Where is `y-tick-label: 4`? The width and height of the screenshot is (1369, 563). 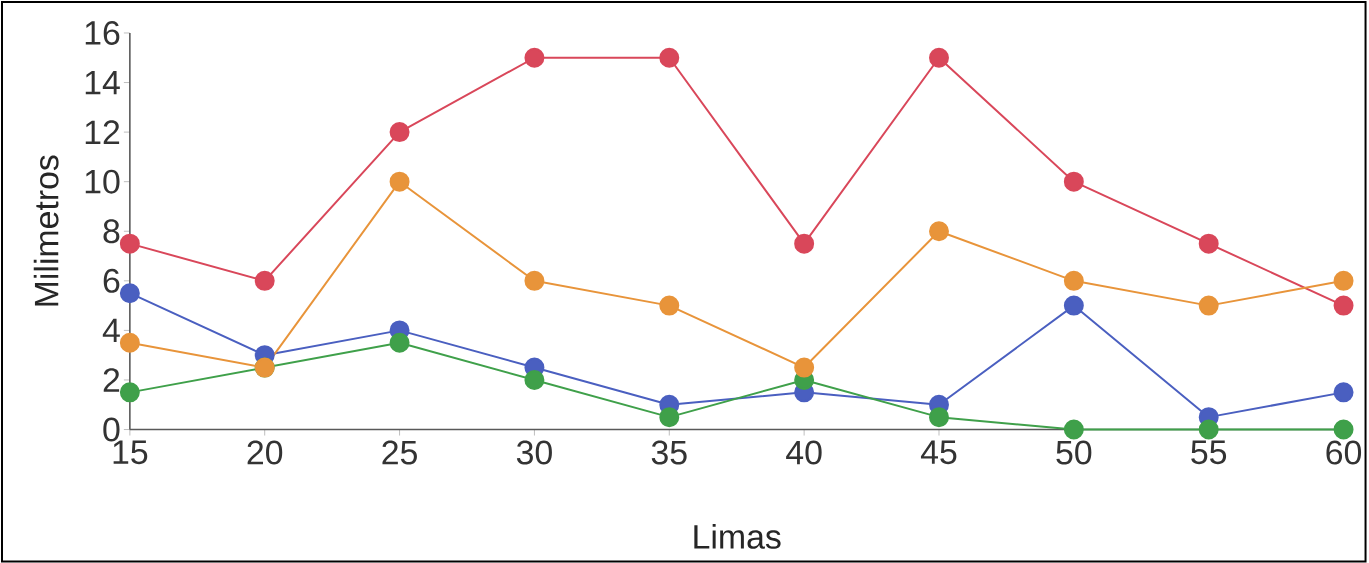
y-tick-label: 4 is located at coordinates (111, 330).